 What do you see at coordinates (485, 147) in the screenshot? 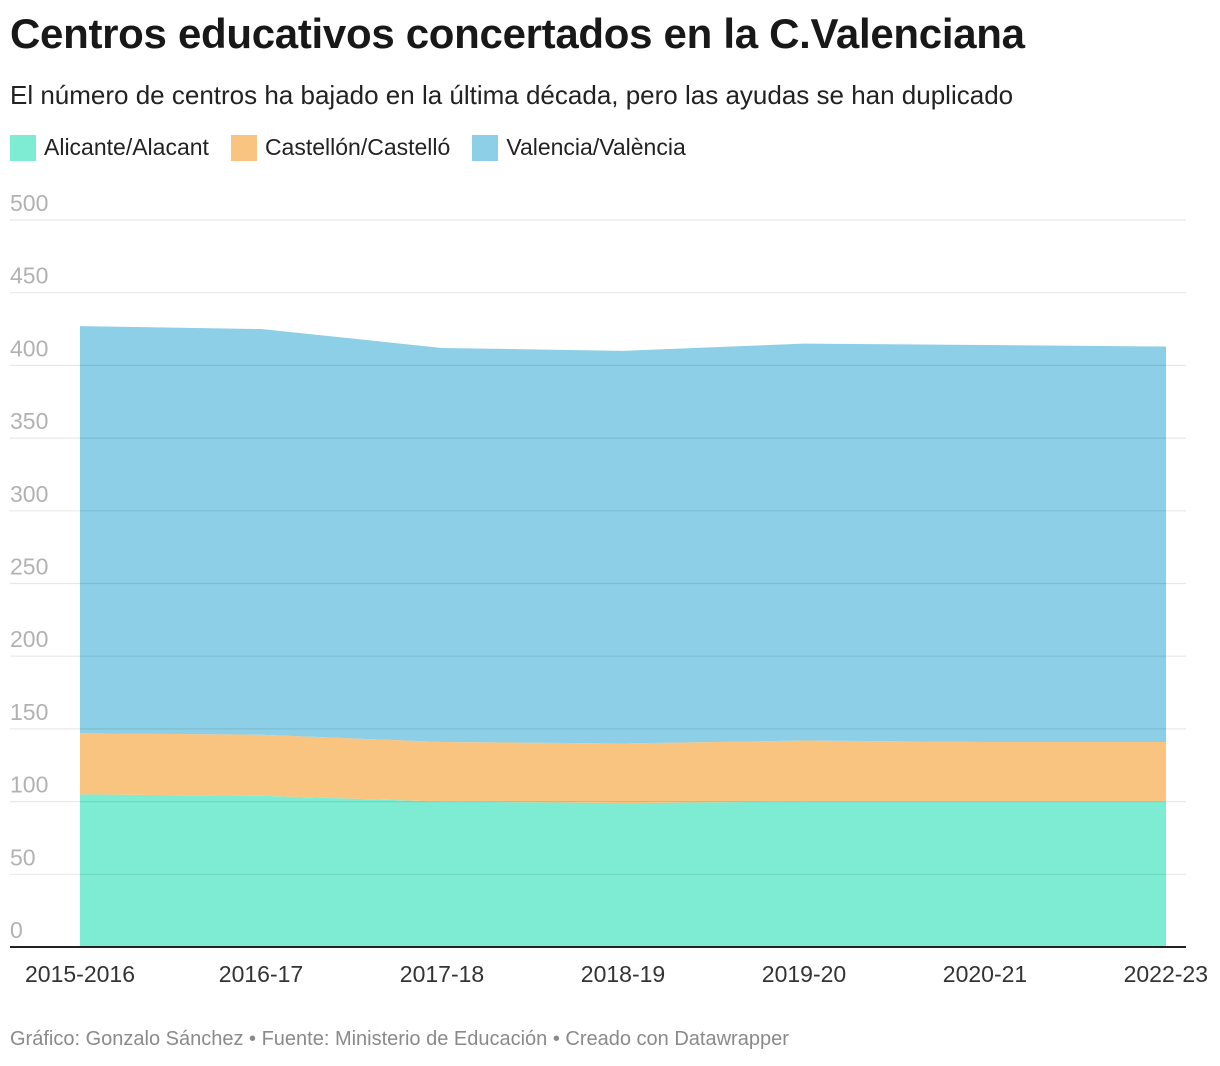
I see `legend-swatch-valencia` at bounding box center [485, 147].